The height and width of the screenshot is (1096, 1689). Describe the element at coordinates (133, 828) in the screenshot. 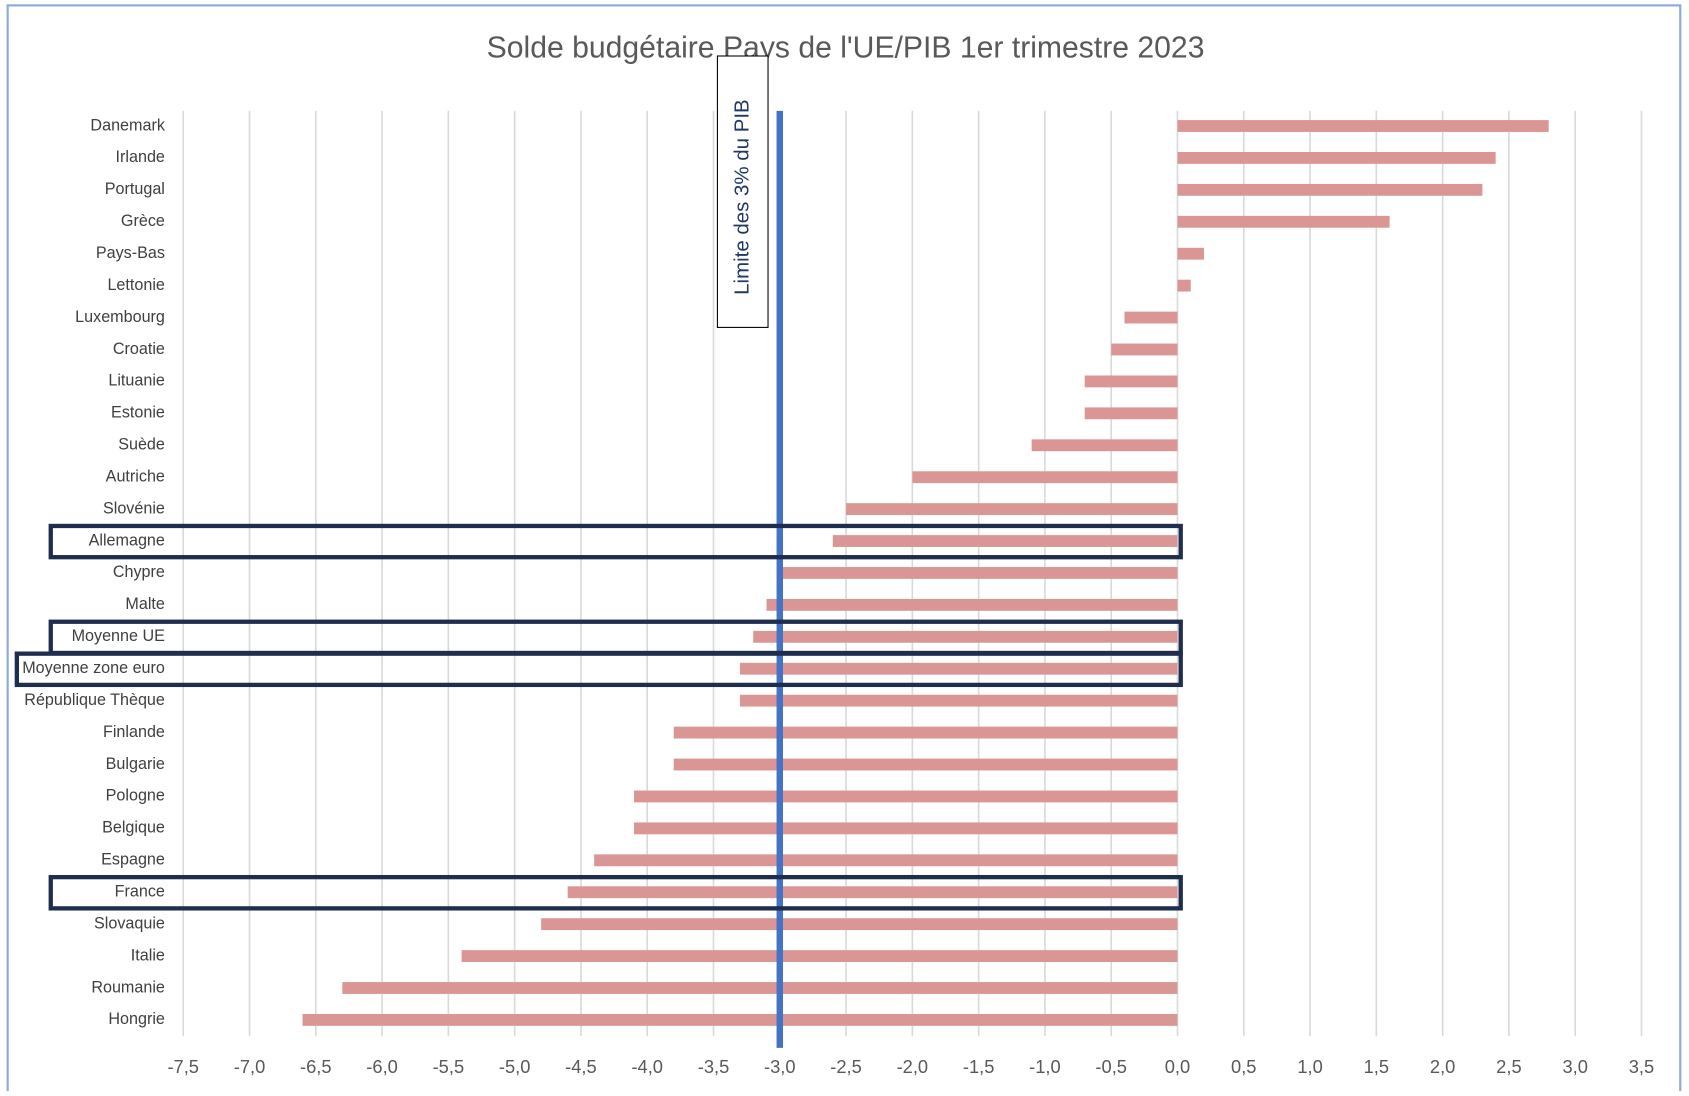

I see `y-tick-label: Belgique` at that location.